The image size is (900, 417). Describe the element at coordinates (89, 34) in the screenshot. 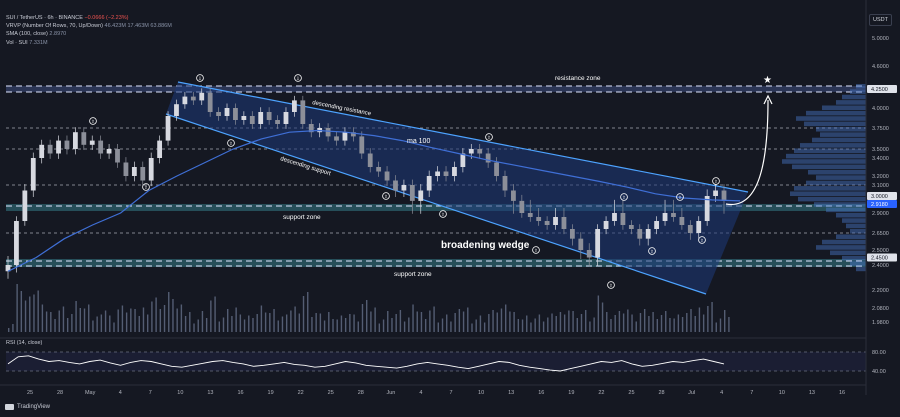

I see `legend-sma-row: SMA (100, close) 2.8970` at that location.